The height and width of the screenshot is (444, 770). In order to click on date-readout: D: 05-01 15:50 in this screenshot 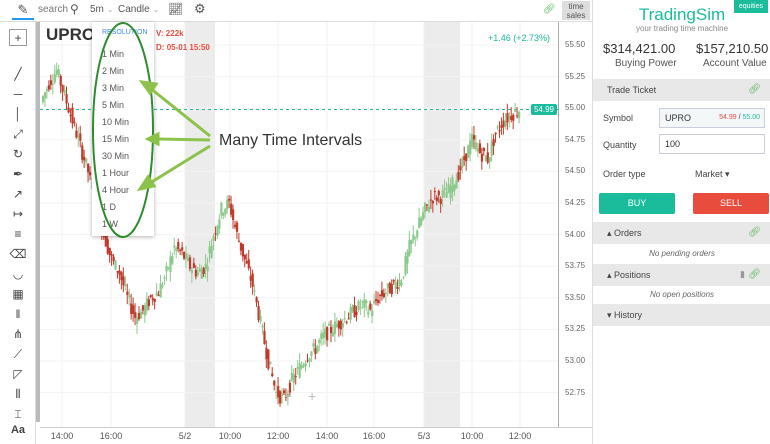, I will do `click(183, 47)`.